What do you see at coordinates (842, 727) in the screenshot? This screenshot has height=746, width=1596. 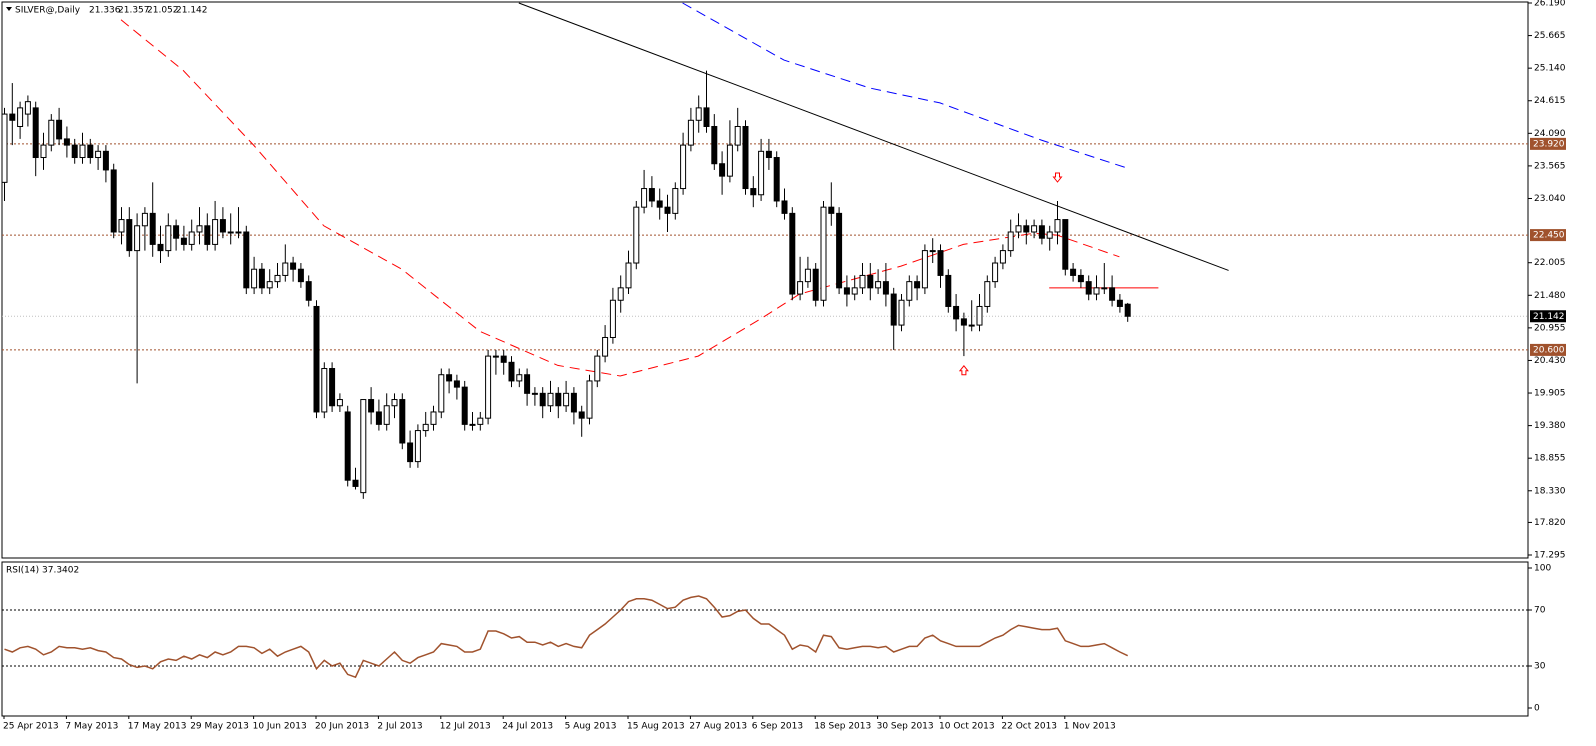 I see `x-tick-label: 18 Sep 2013` at bounding box center [842, 727].